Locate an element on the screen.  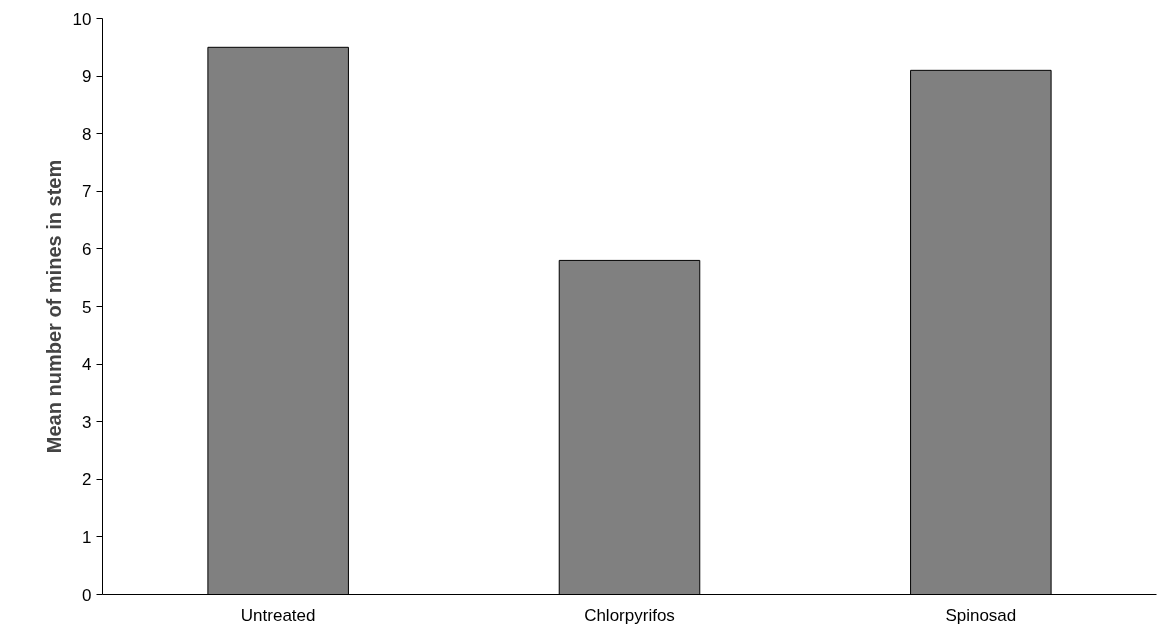
y-tick-label: 5 is located at coordinates (87, 307).